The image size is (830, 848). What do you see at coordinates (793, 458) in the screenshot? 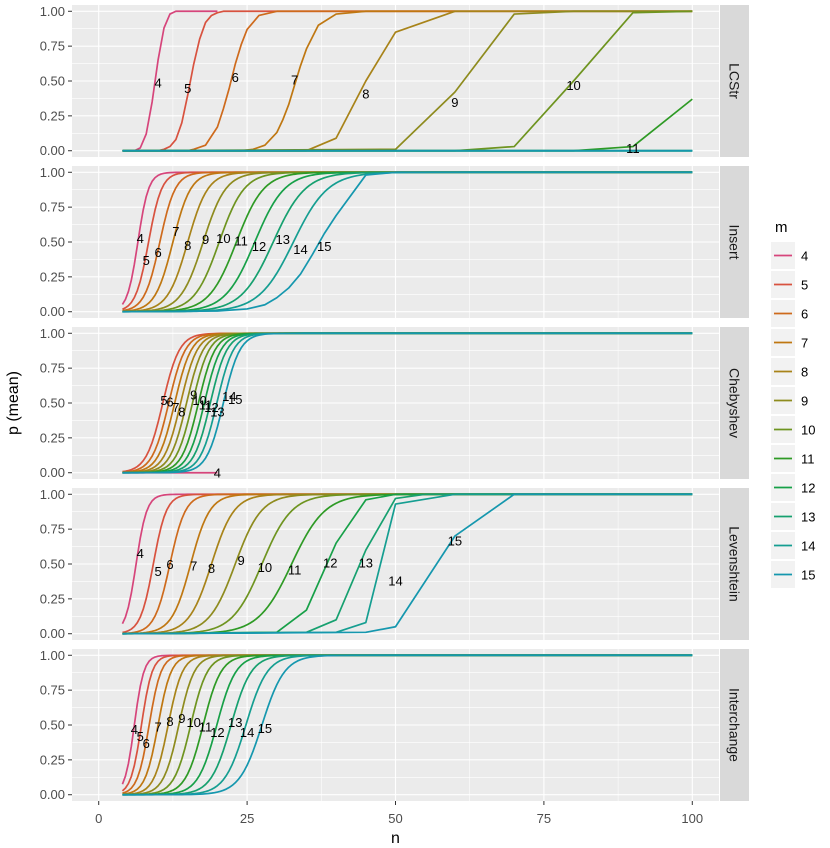
I see `legend-entry-11: 11` at bounding box center [793, 458].